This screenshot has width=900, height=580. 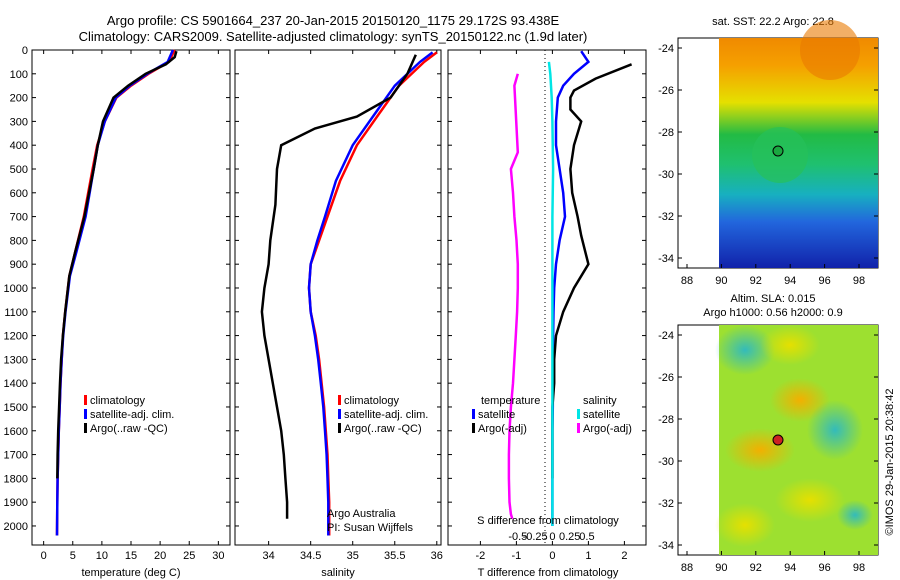 What do you see at coordinates (666, 91) in the screenshot?
I see `sst-map-y-tick-label: -26` at bounding box center [666, 91].